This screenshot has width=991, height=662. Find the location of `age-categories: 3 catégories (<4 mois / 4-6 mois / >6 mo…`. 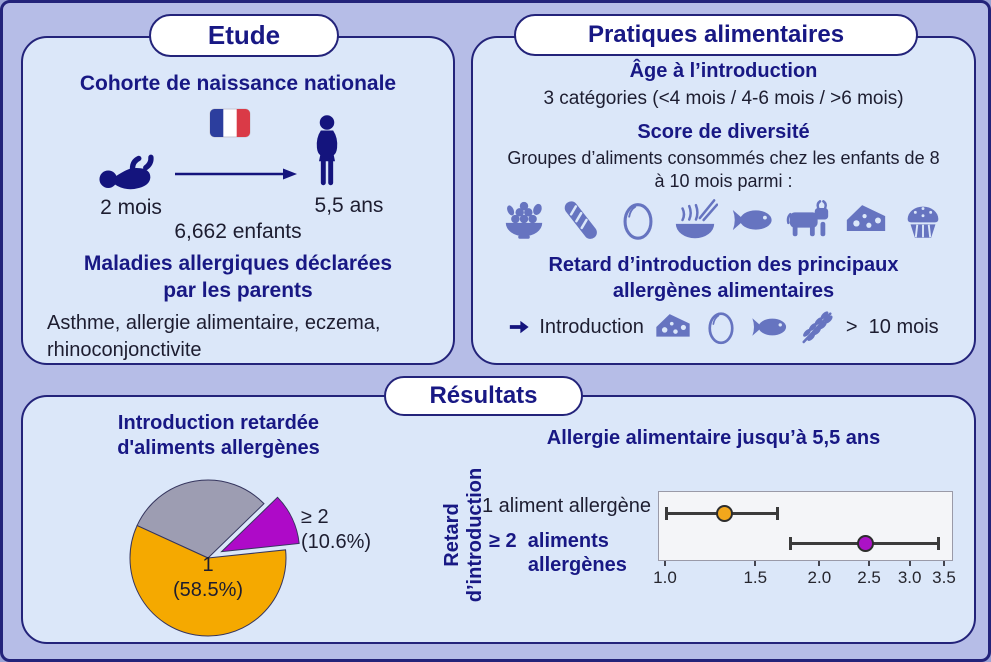

age-categories: 3 catégories (<4 mois / 4-6 mois / >6 mo… is located at coordinates (723, 98).